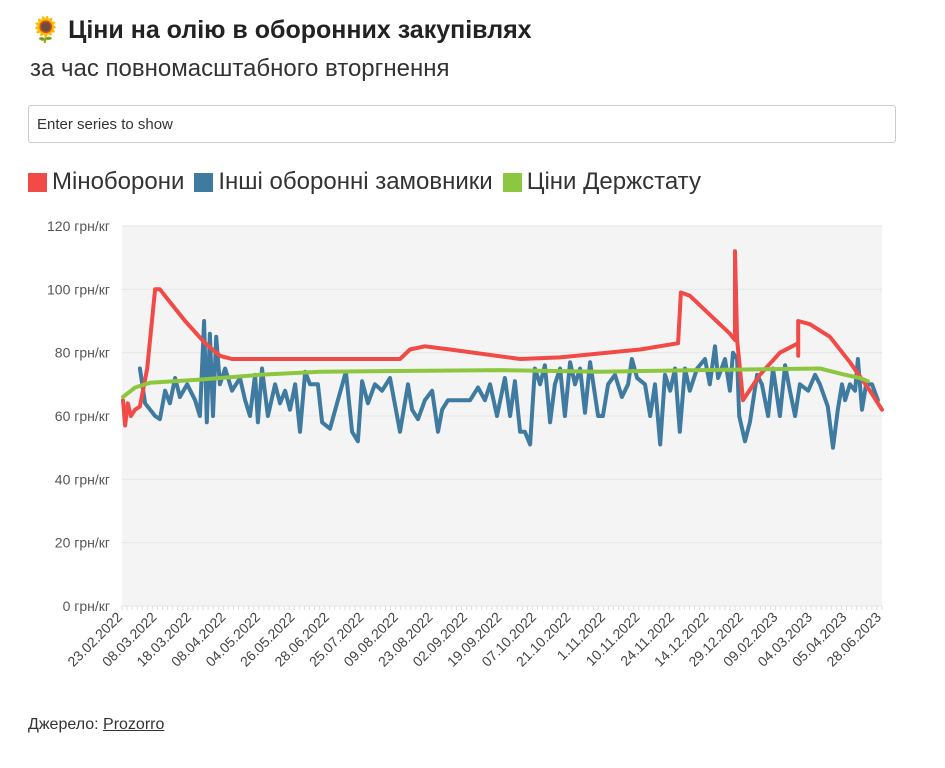 This screenshot has height=768, width=945. I want to click on source-label: Джерело:, so click(63, 724).